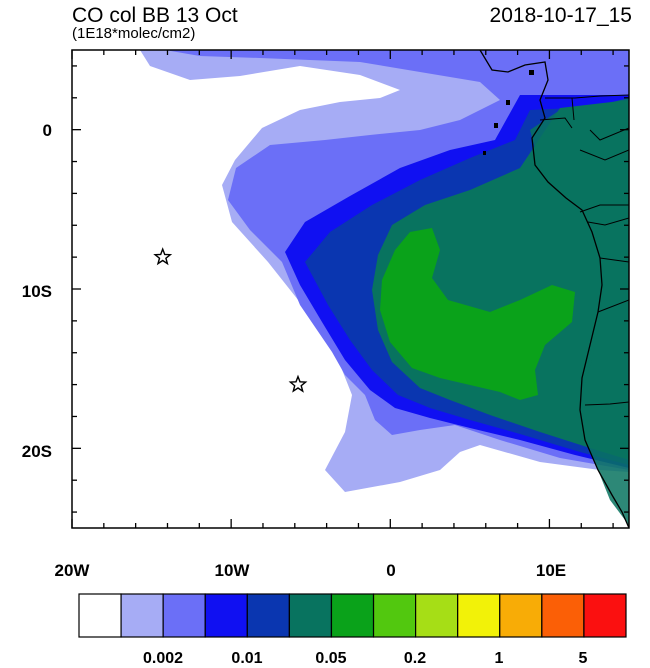 This screenshot has width=650, height=668. I want to click on x-tick-label-10w: 10W, so click(232, 570).